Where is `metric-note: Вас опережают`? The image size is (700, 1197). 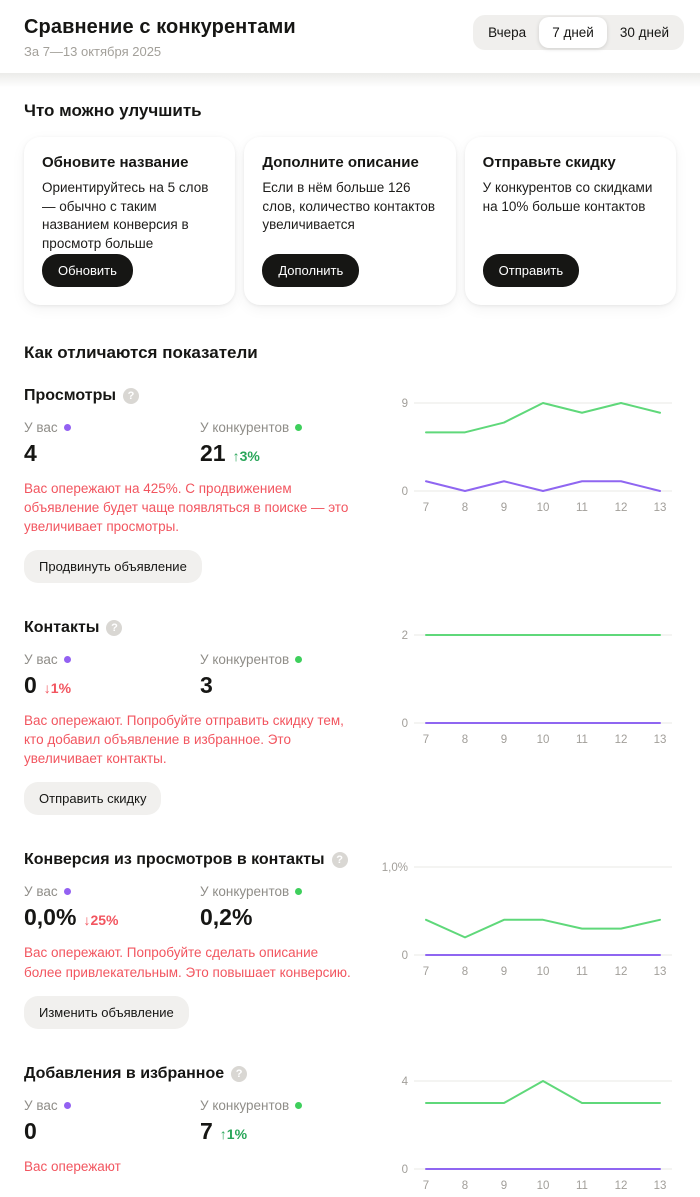
metric-note: Вас опережают is located at coordinates (72, 1166).